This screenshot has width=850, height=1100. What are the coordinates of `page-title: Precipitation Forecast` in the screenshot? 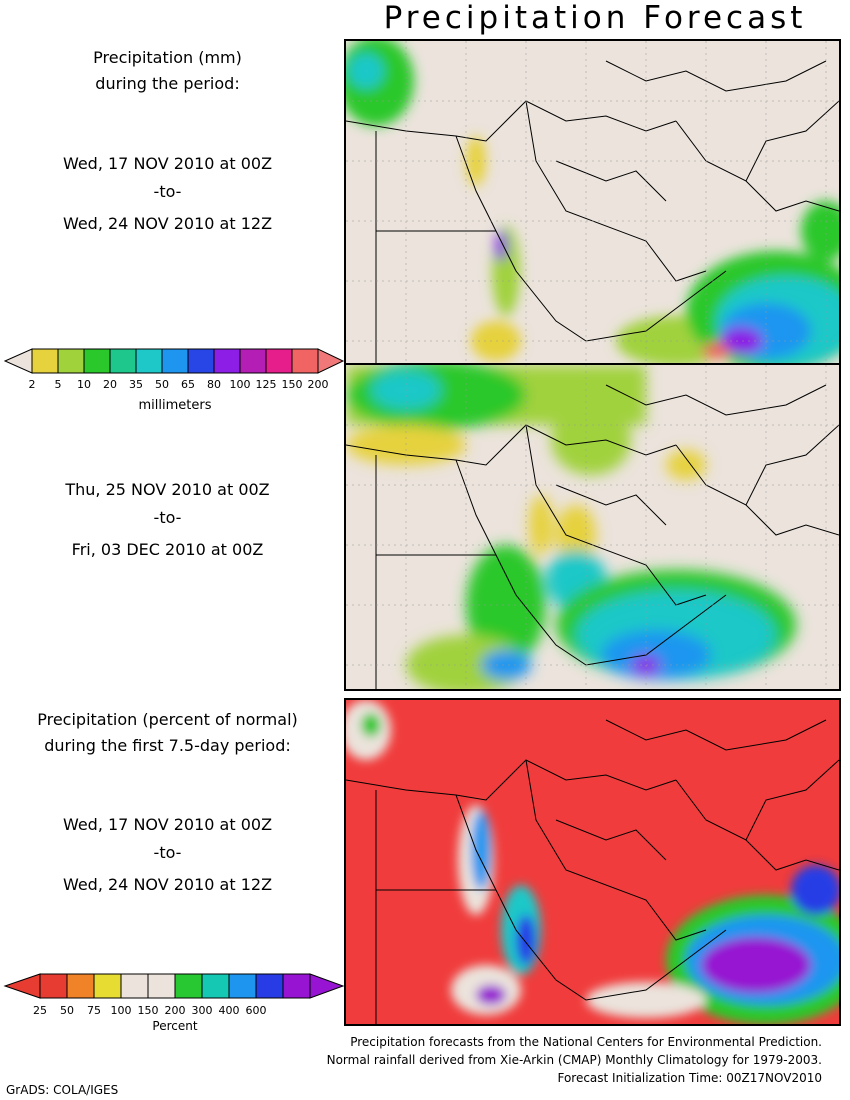 It's located at (595, 18).